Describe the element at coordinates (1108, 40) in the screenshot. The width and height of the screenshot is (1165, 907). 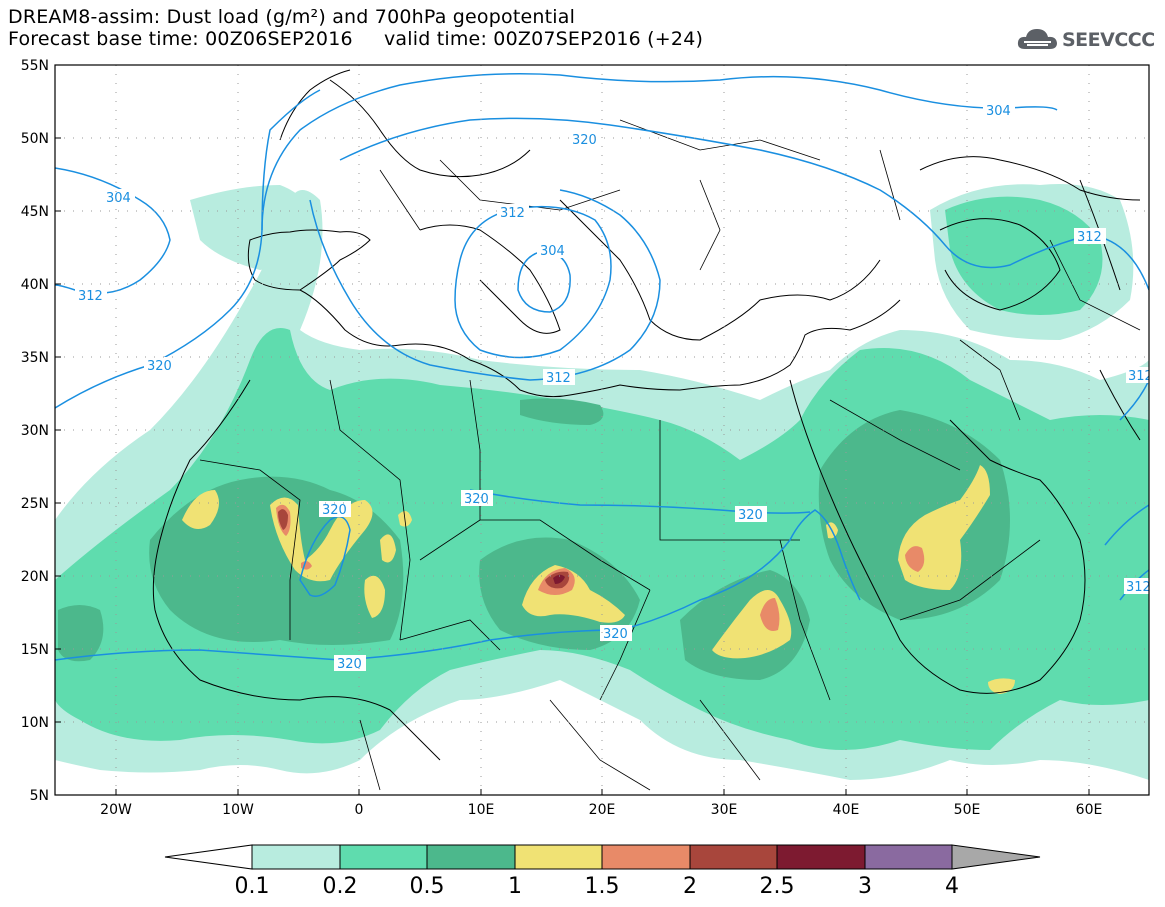
I see `logo-text: SEEVCCC` at that location.